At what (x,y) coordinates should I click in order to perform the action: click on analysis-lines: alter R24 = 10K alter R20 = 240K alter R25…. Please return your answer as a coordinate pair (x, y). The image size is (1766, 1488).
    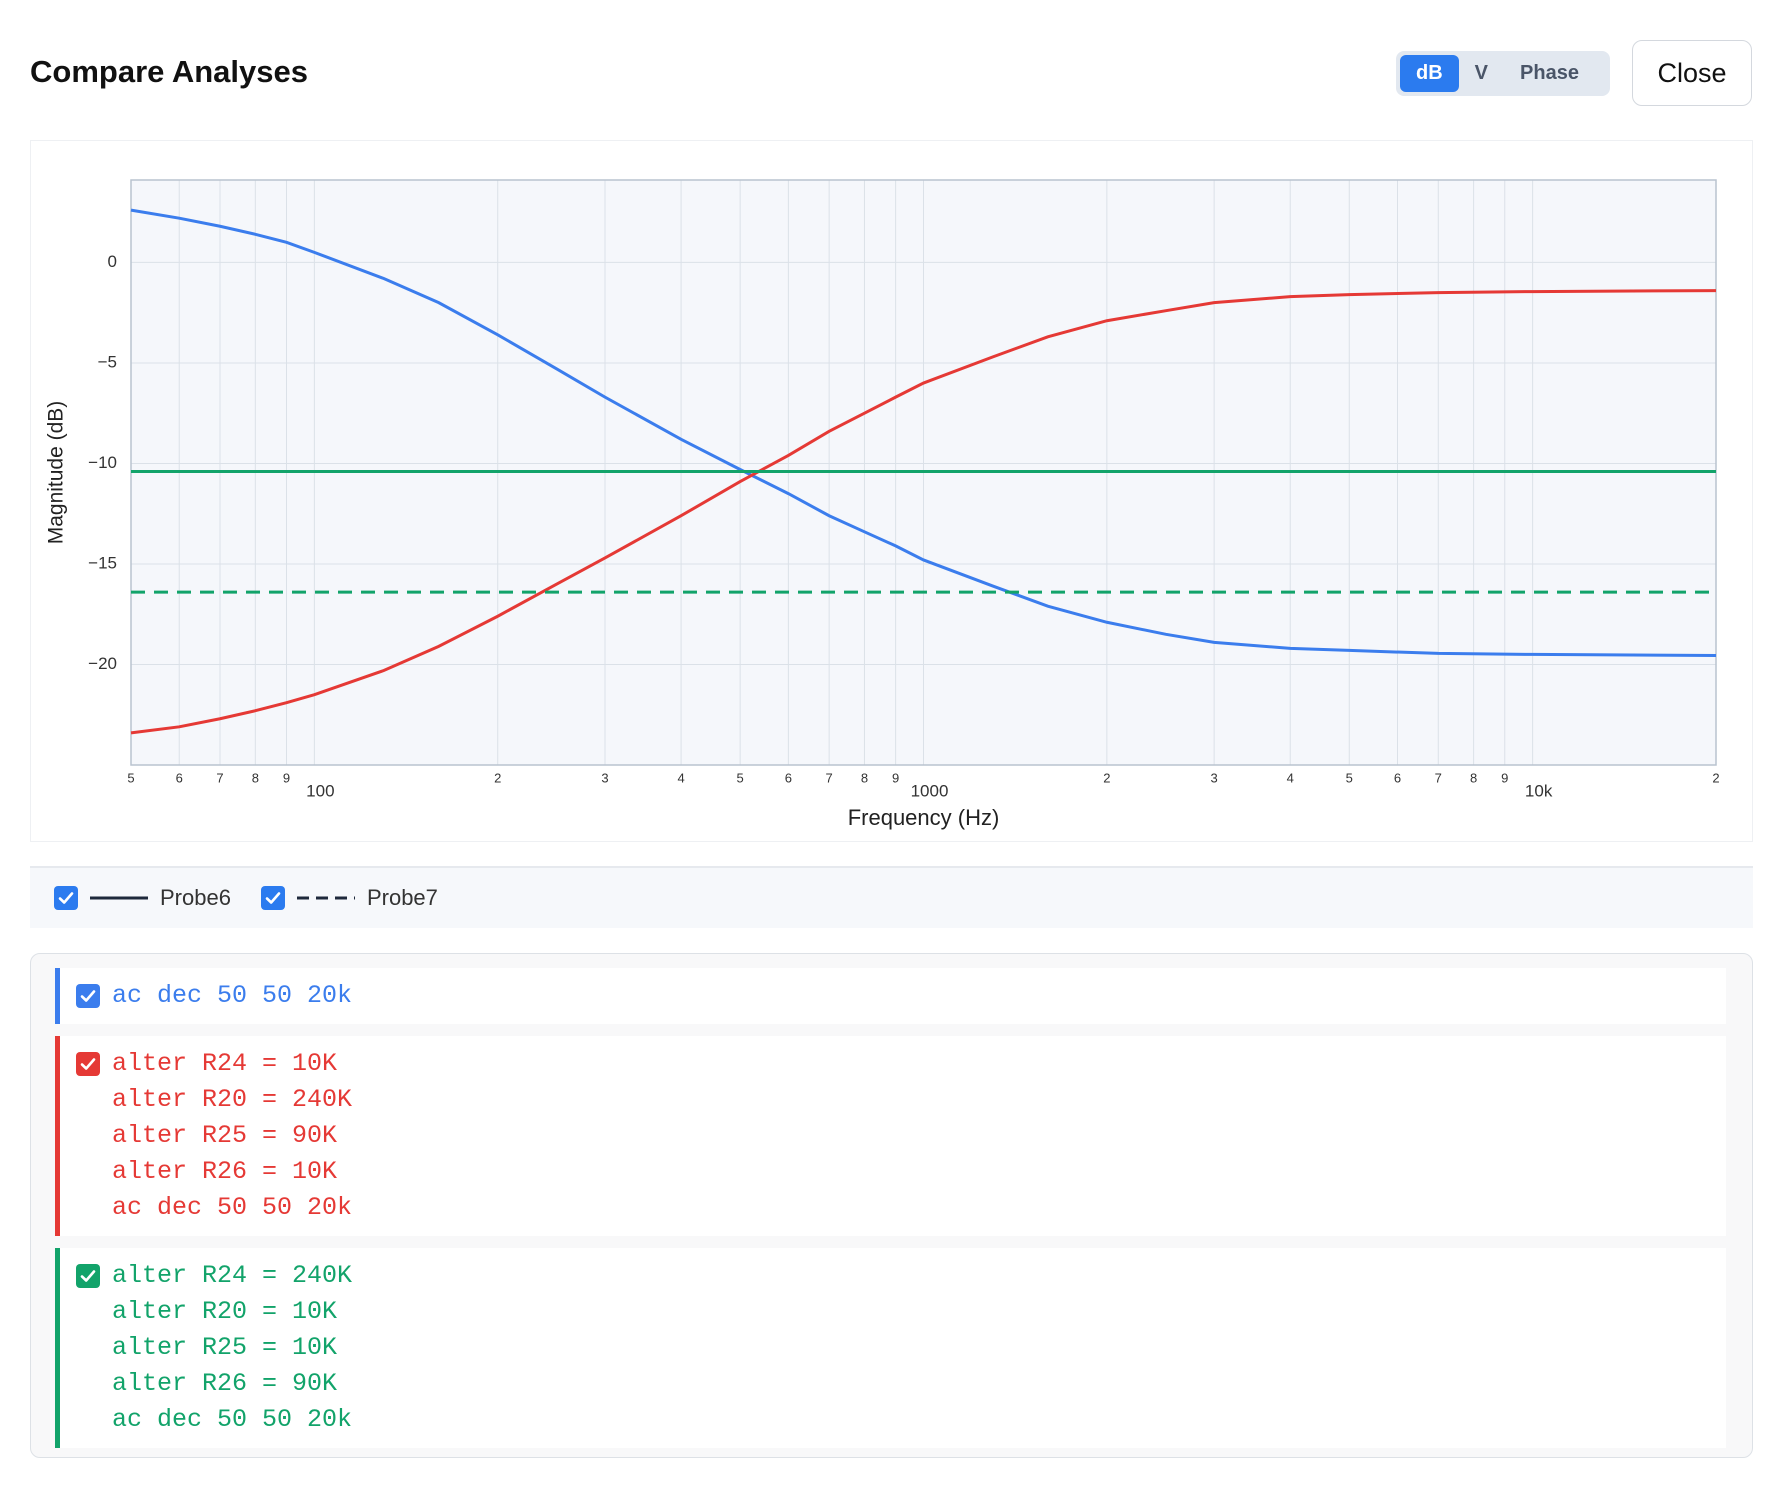
    Looking at the image, I should click on (232, 1136).